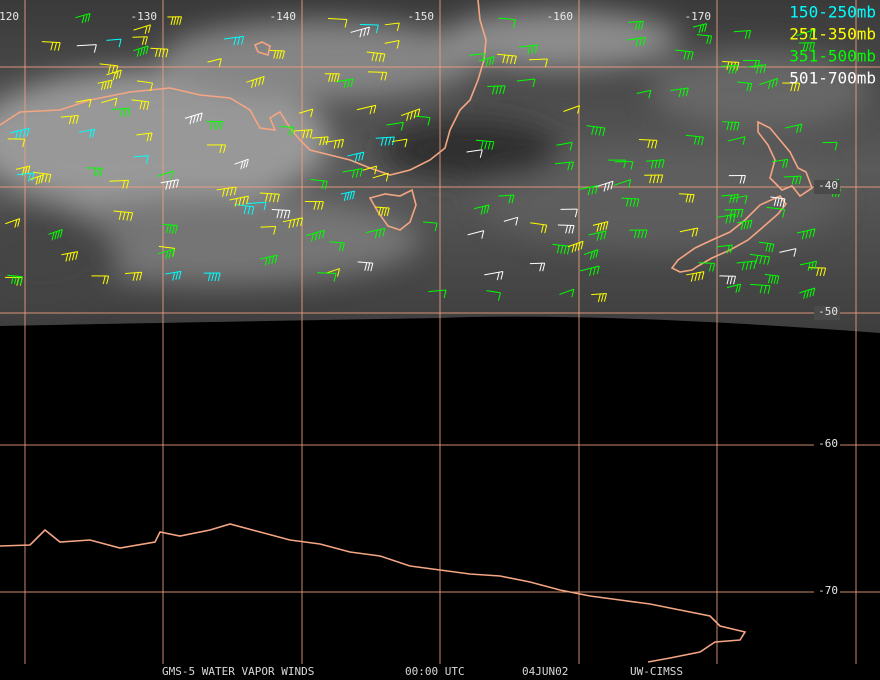 Image resolution: width=880 pixels, height=680 pixels. Describe the element at coordinates (421, 16) in the screenshot. I see `longitude-label: -150` at that location.